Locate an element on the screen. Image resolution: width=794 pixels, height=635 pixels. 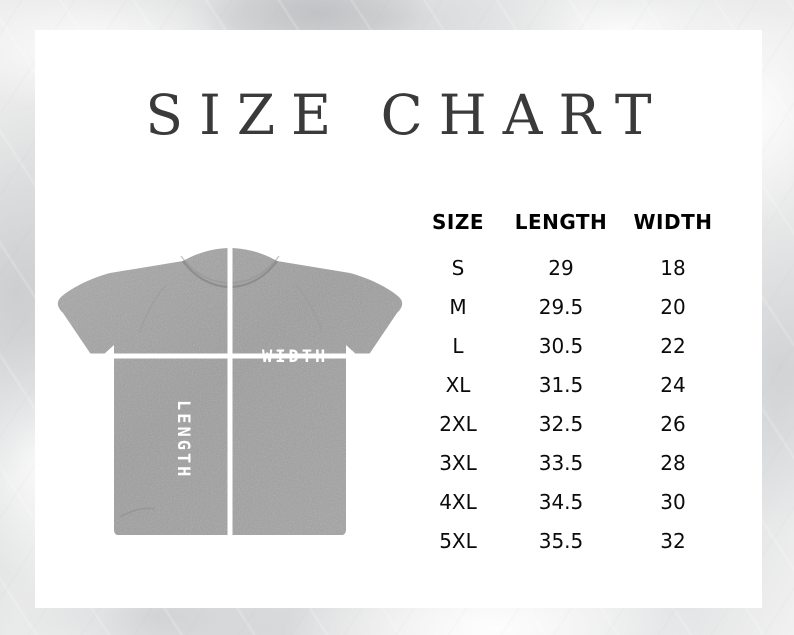
cell-size: 3XL is located at coordinates (458, 463).